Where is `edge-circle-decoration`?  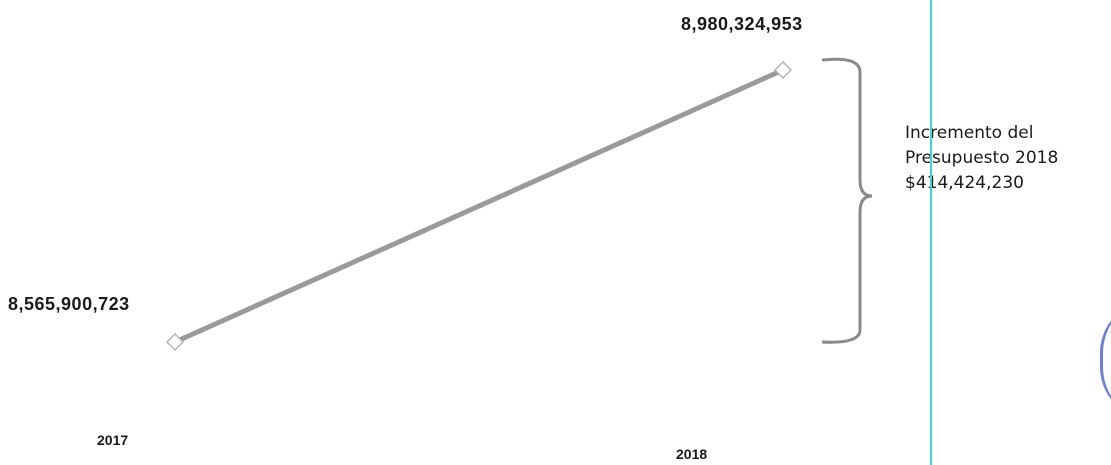
edge-circle-decoration is located at coordinates (1105, 360).